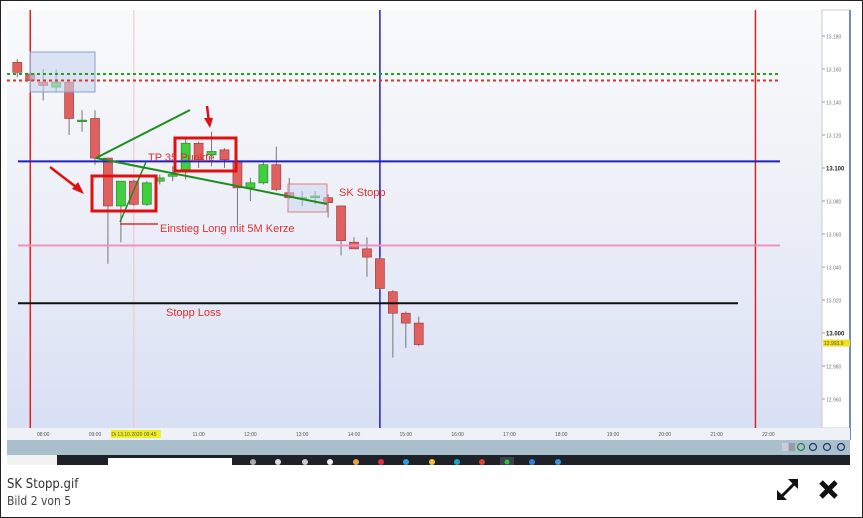 This screenshot has height=518, width=863. I want to click on taskbar, so click(428, 460).